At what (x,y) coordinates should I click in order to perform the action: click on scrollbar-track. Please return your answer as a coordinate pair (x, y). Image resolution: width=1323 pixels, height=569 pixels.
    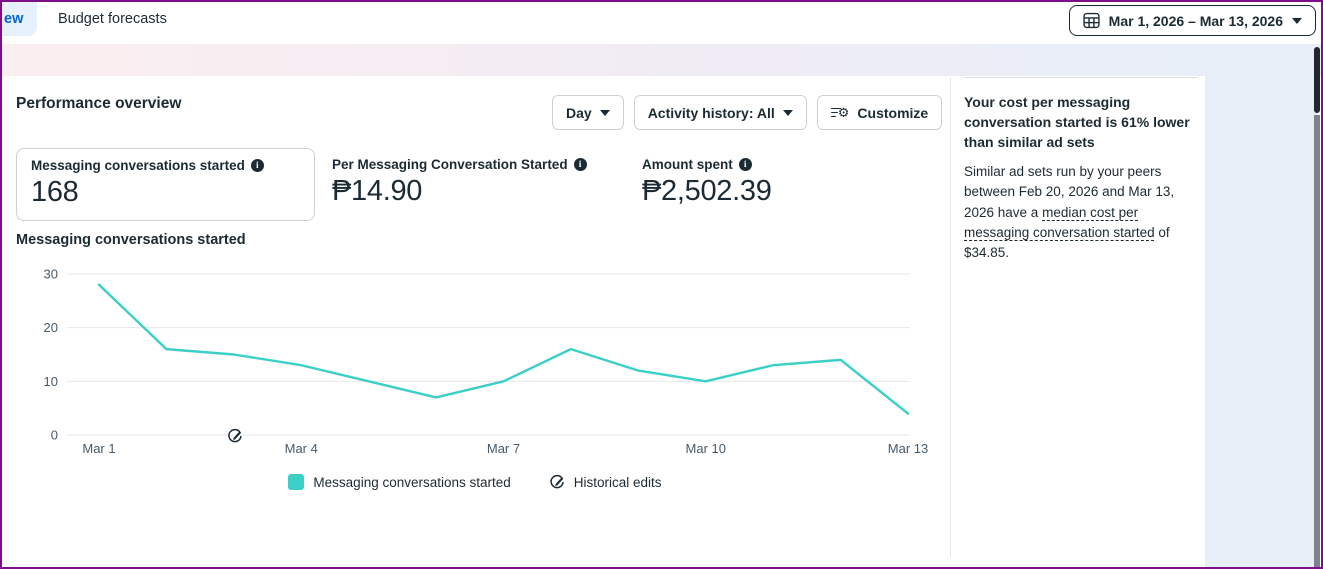
    Looking at the image, I should click on (1317, 341).